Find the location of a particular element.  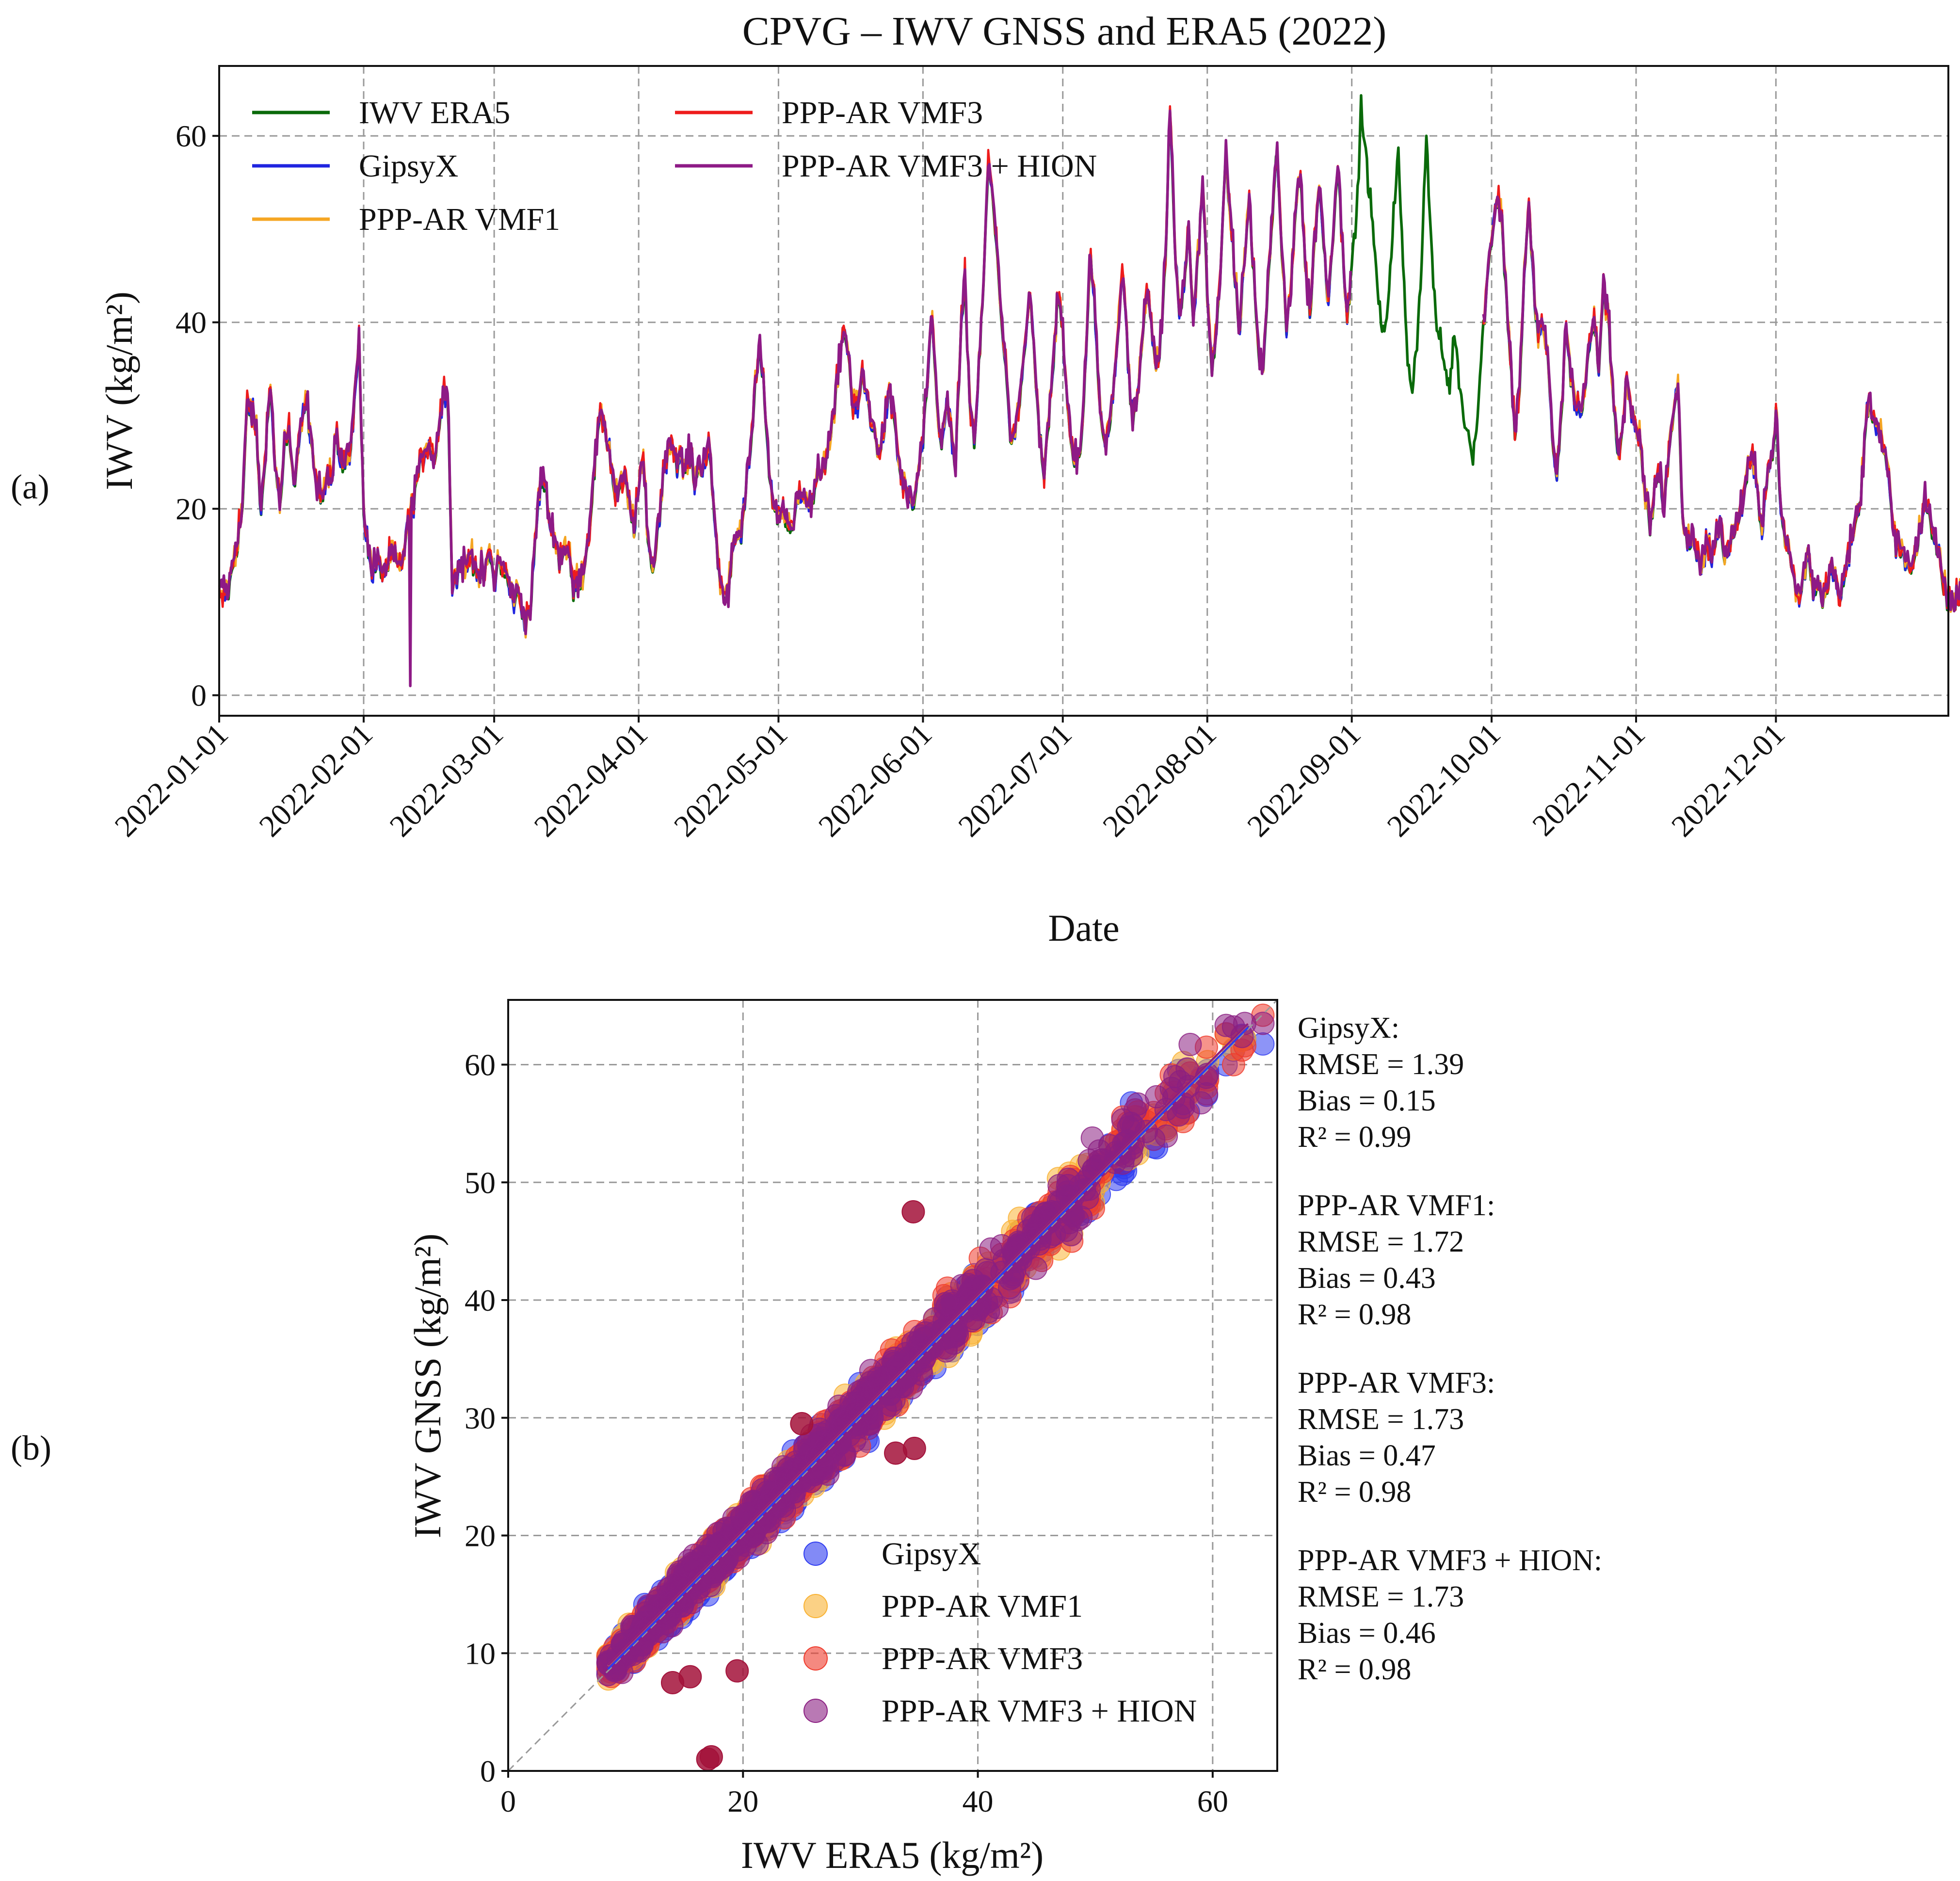

stats-line: PPP-AR VMF3: is located at coordinates (1396, 1383).